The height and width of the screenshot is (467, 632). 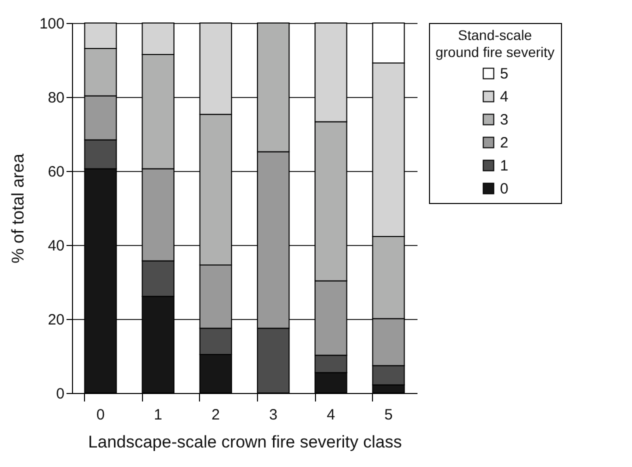 I want to click on y-tick-label: 40, so click(x=56, y=246).